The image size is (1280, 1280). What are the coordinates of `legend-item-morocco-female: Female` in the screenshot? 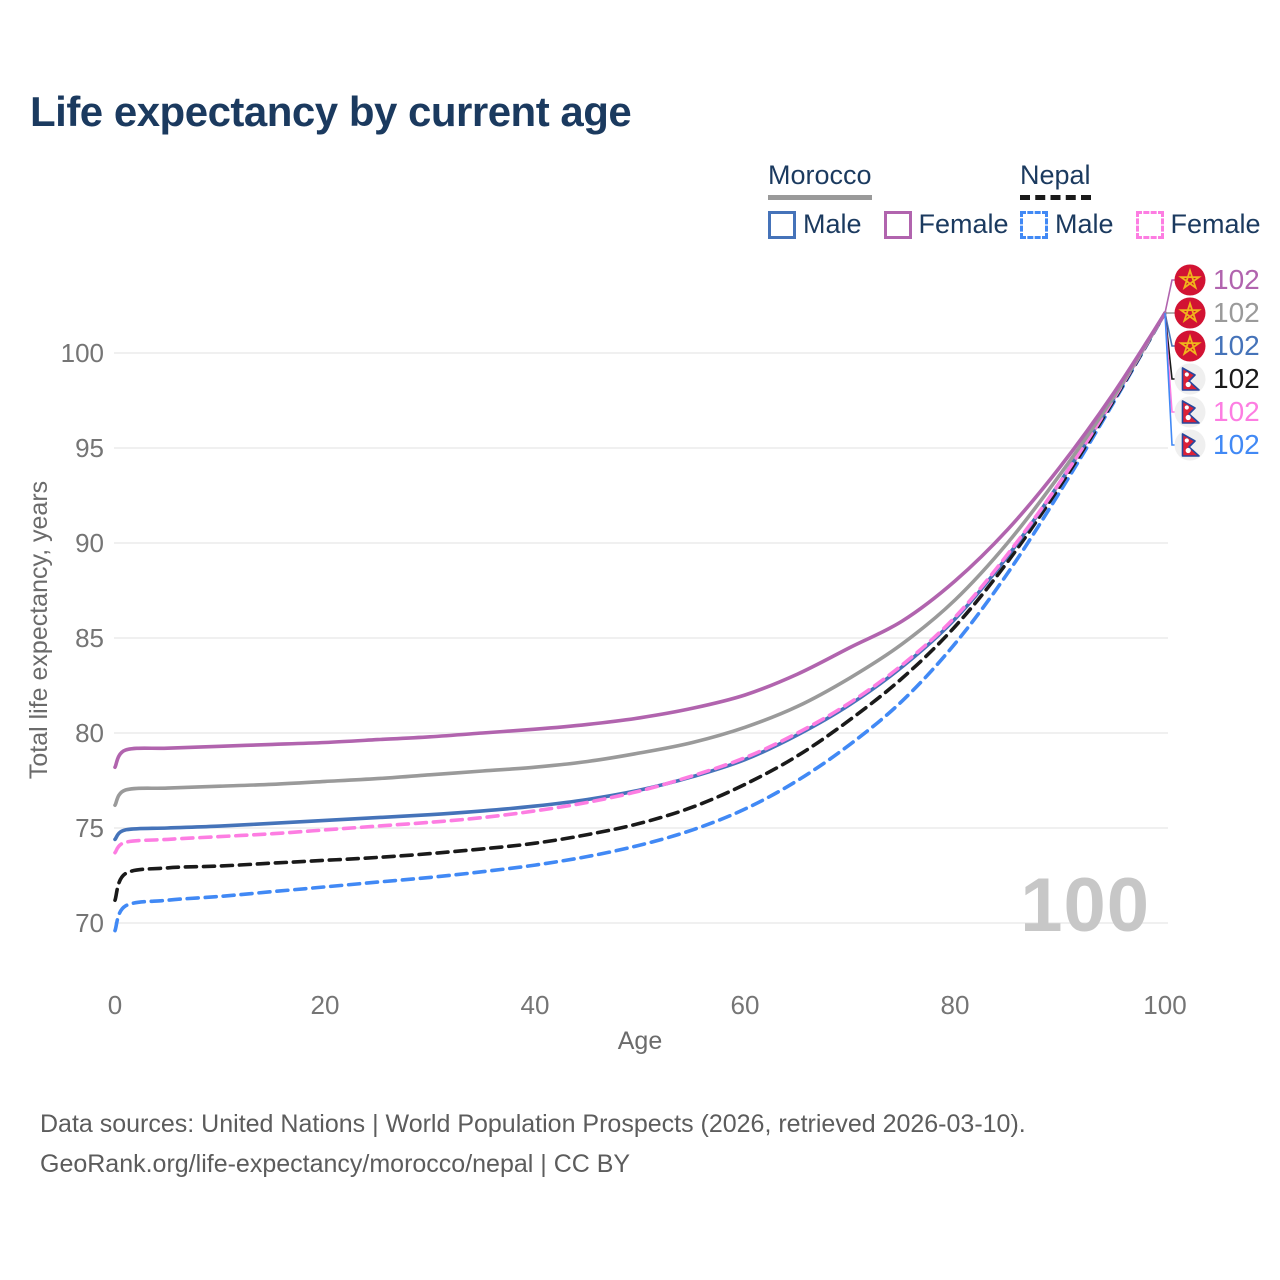 It's located at (946, 224).